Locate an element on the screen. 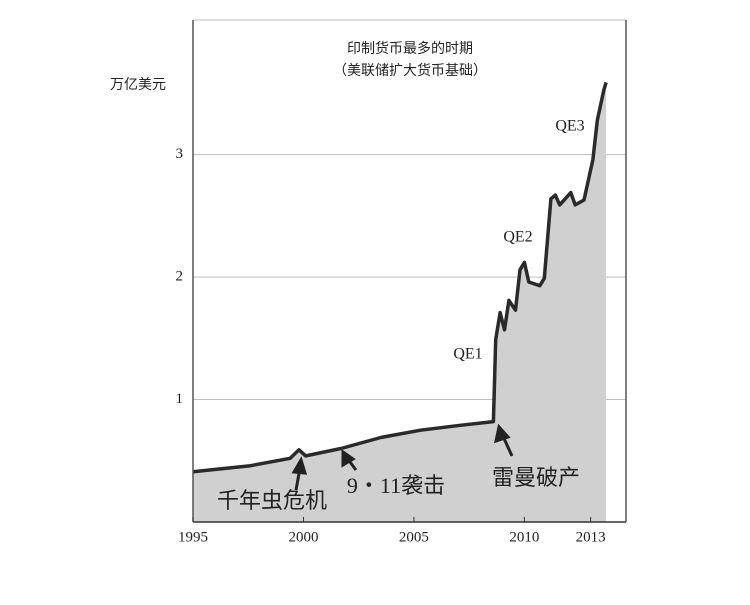 The image size is (750, 605). annotation: 9・11袭击 is located at coordinates (396, 485).